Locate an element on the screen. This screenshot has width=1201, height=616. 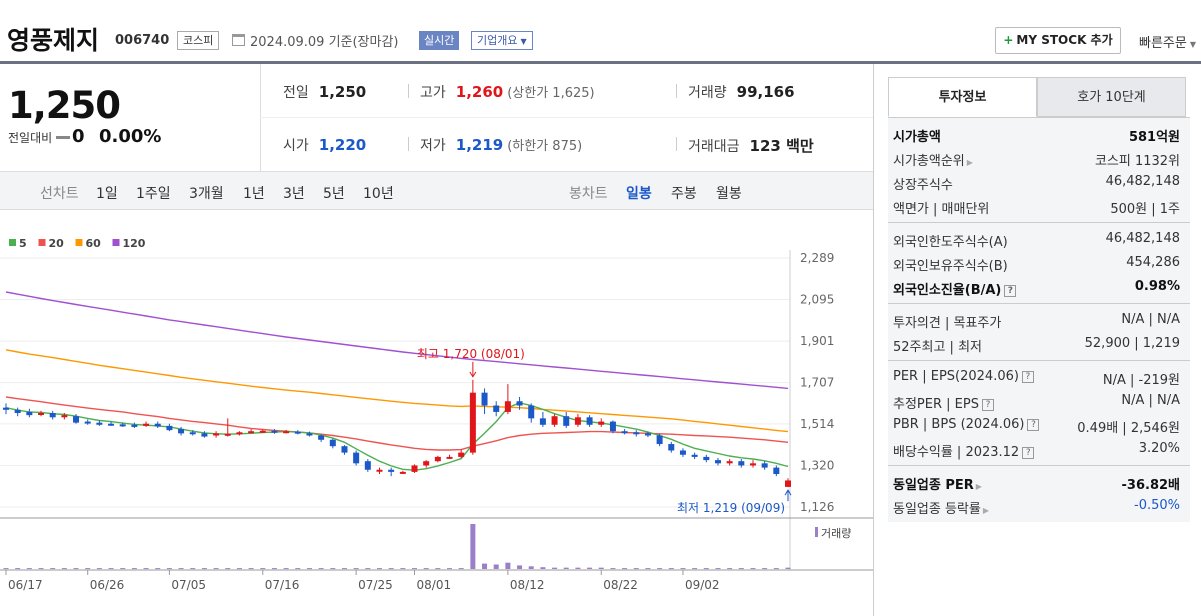
candle-monthly: 월봉 is located at coordinates (729, 194).